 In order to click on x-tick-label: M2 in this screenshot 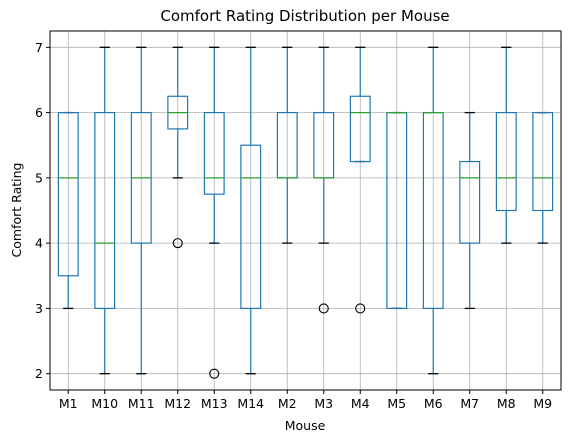, I will do `click(287, 403)`.